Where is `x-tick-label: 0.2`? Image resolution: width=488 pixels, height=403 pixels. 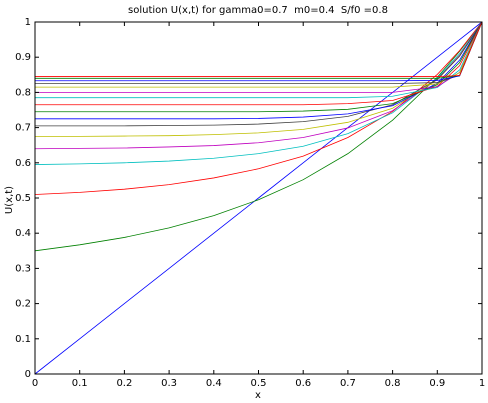 x-tick-label: 0.2 is located at coordinates (124, 383).